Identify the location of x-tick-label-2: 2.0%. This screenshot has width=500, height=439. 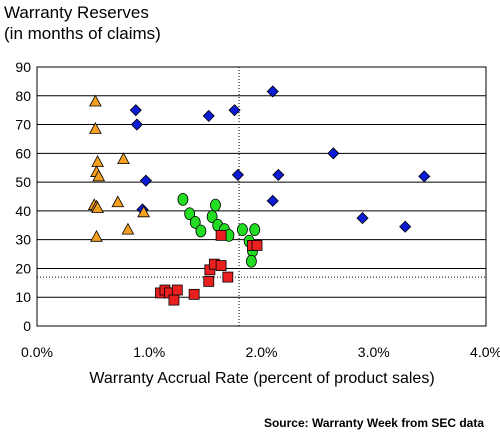
(262, 352).